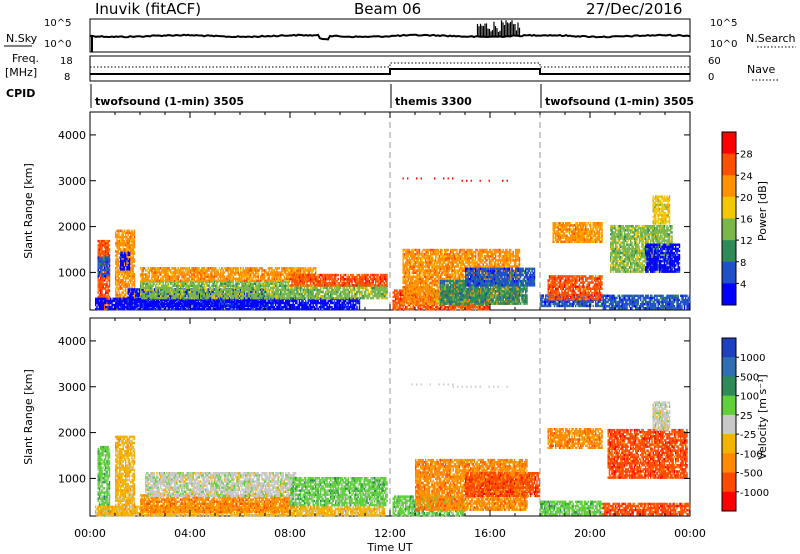 This screenshot has height=554, width=800. I want to click on beam-title: Beam 06, so click(387, 9).